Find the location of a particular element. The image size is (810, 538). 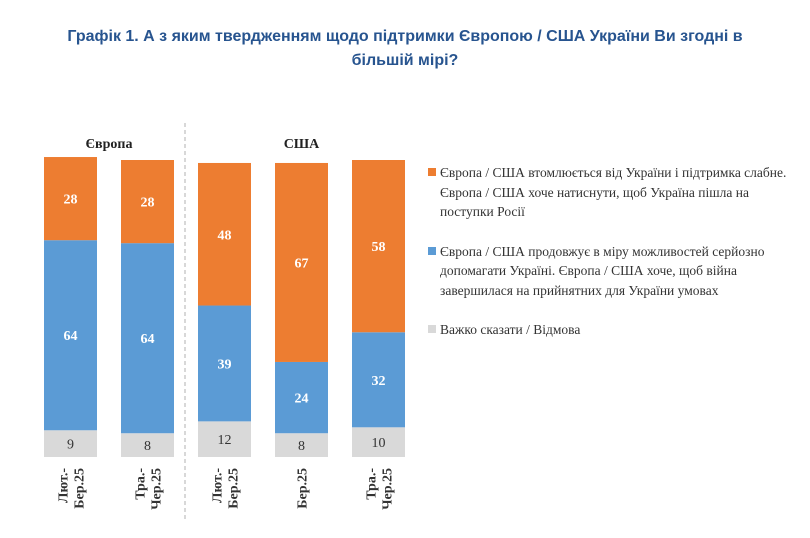

category-label-4-0: Тра.- is located at coordinates (372, 484).